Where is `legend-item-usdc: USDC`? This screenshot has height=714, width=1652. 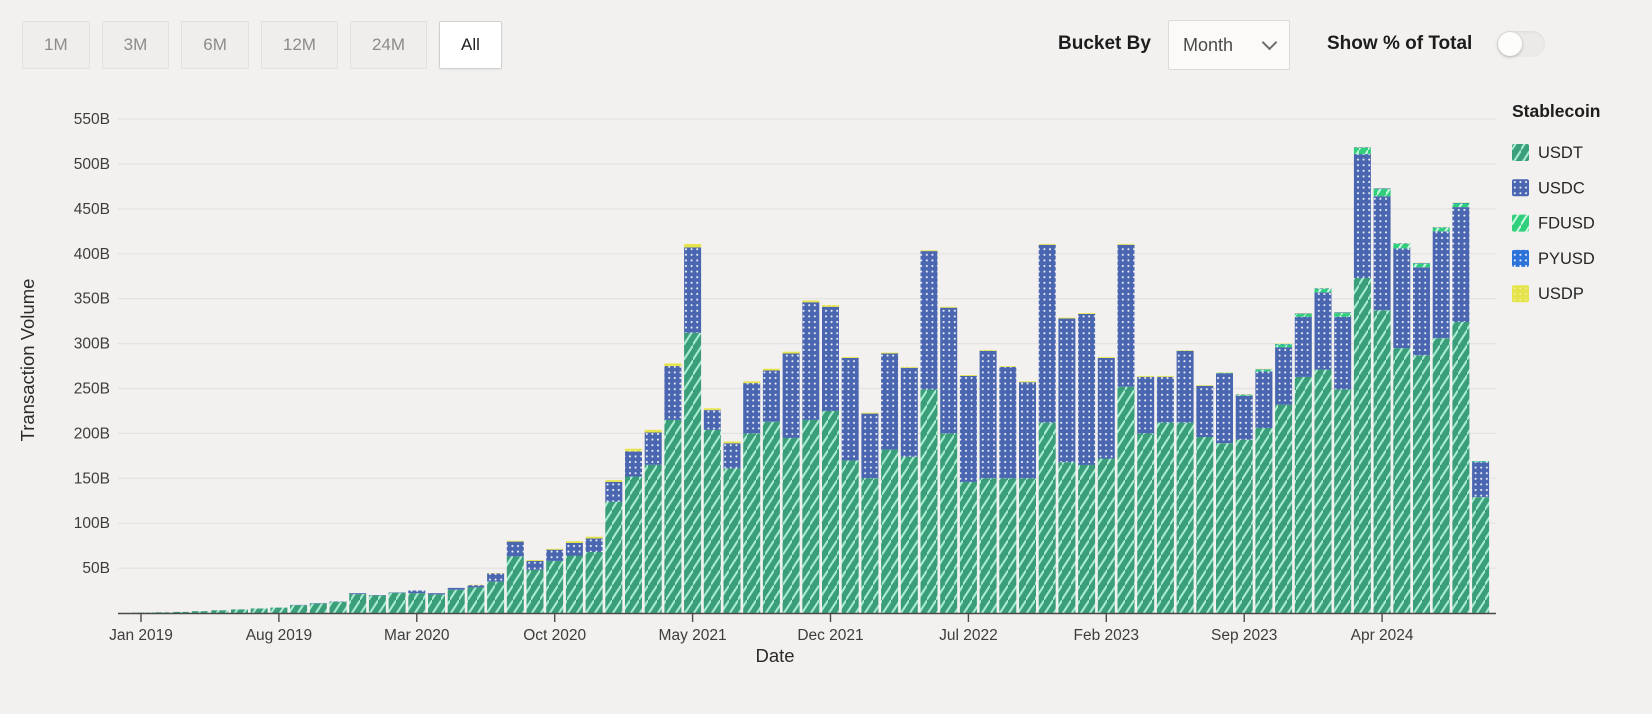
legend-item-usdc: USDC is located at coordinates (1548, 188).